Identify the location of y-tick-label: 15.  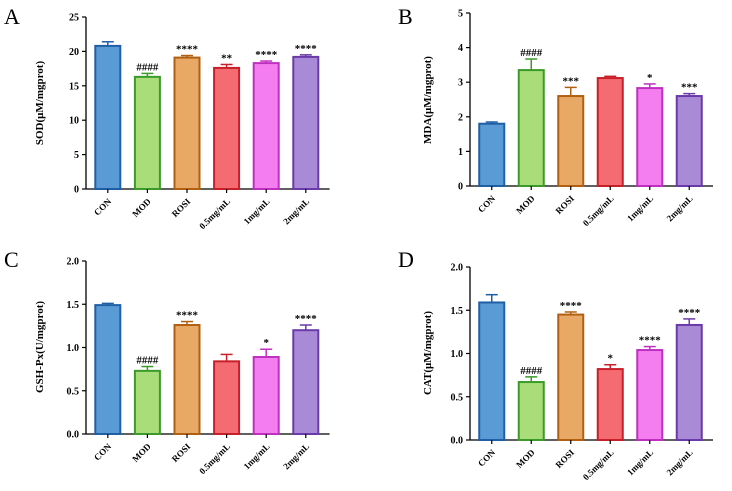
(74, 86).